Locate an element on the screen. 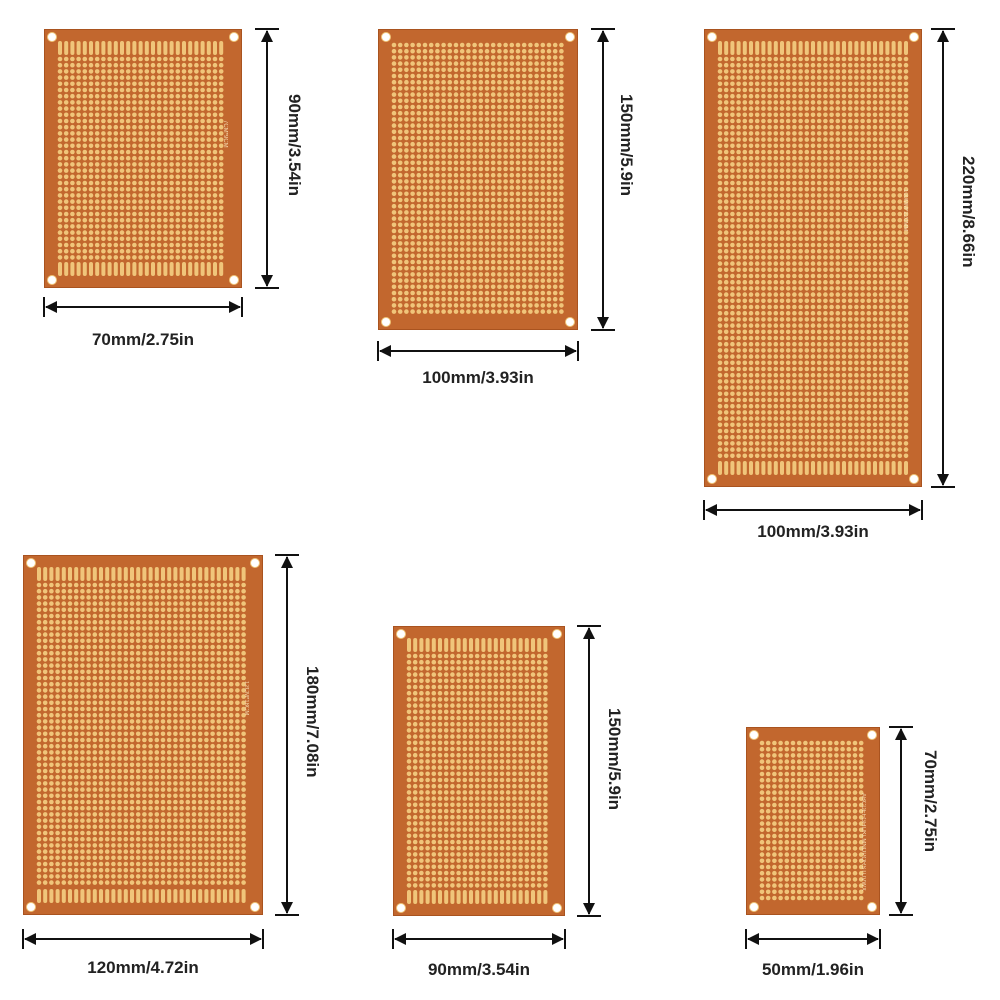  silkscreen-text: ABCDEFGHIJKLMNOPQRSTUVWX is located at coordinates (863, 841).